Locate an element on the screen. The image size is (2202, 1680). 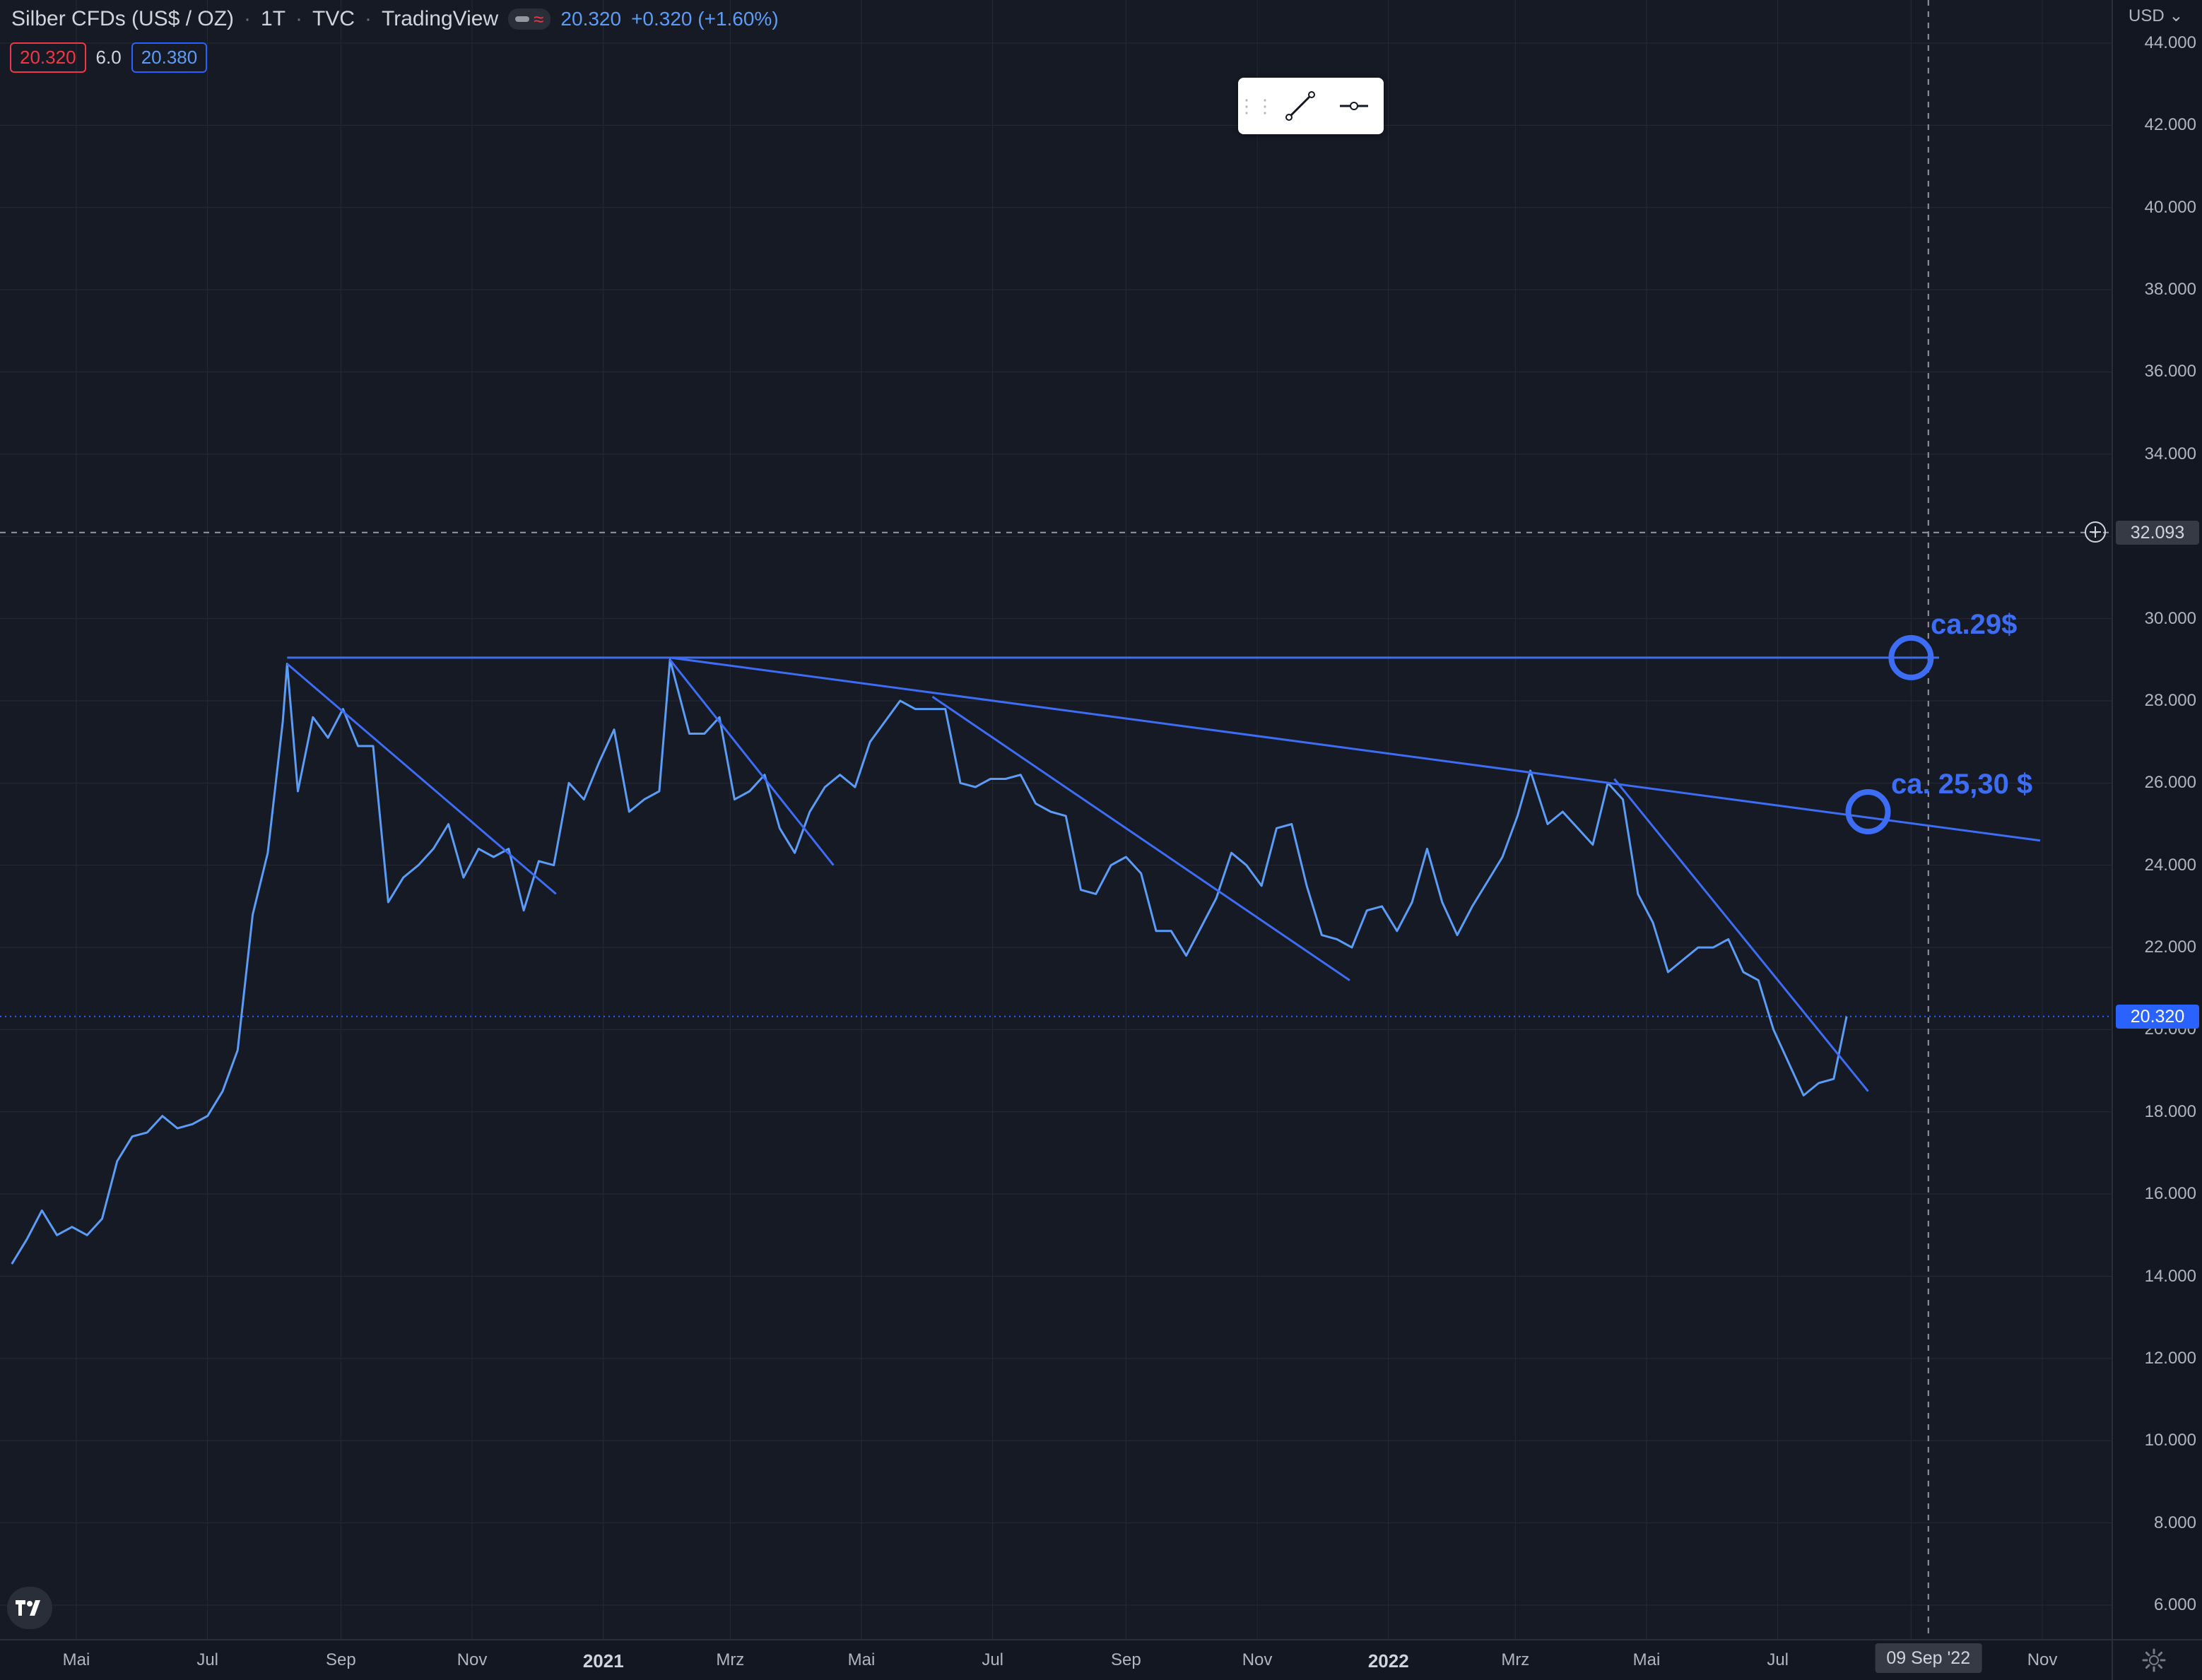
price-scale-label: 22.000 is located at coordinates (2170, 947).